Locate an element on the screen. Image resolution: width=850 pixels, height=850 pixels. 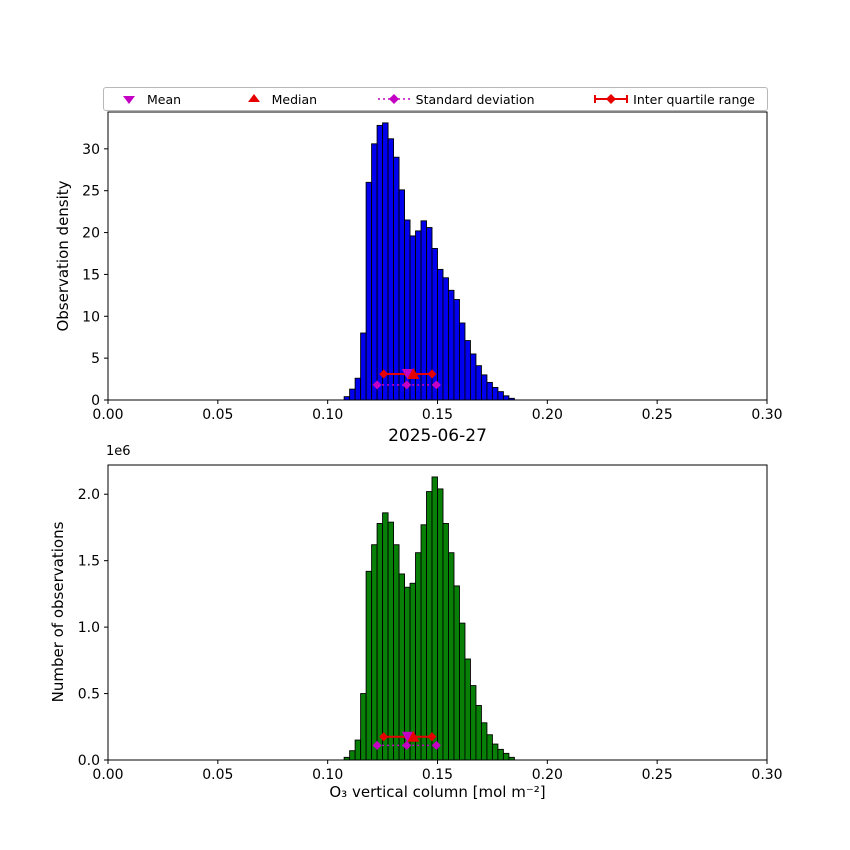
legend-item-iqr: Inter quartile range is located at coordinates (674, 99).